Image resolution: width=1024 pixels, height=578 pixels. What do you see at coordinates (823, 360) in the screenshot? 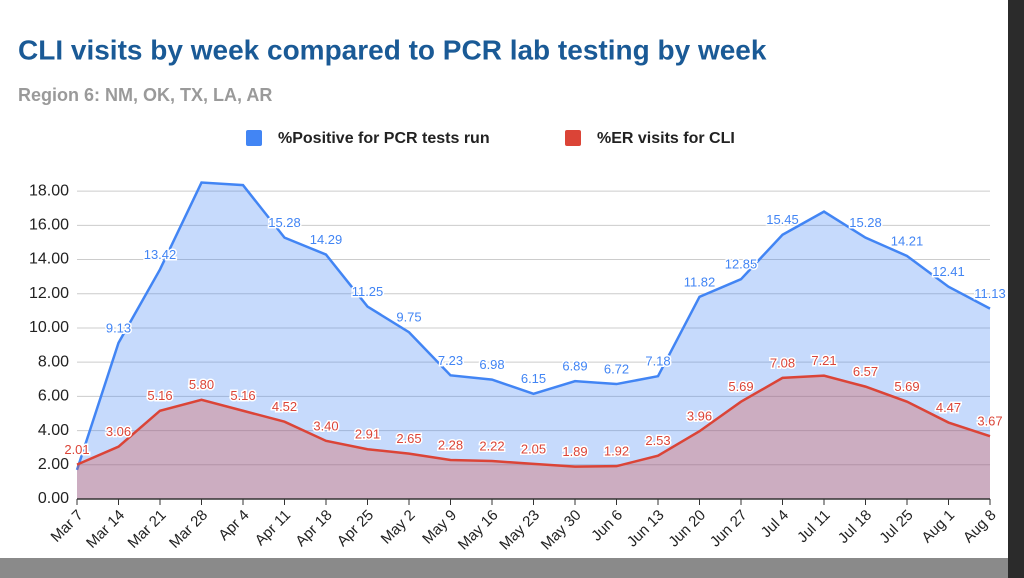
I see `value-label: 7.21` at bounding box center [823, 360].